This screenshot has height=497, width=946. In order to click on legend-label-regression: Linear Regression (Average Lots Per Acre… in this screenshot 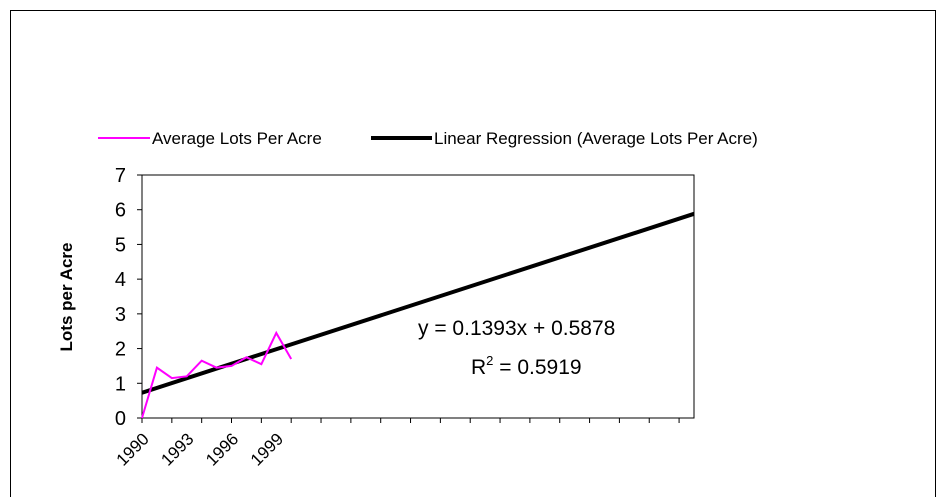, I will do `click(596, 138)`.